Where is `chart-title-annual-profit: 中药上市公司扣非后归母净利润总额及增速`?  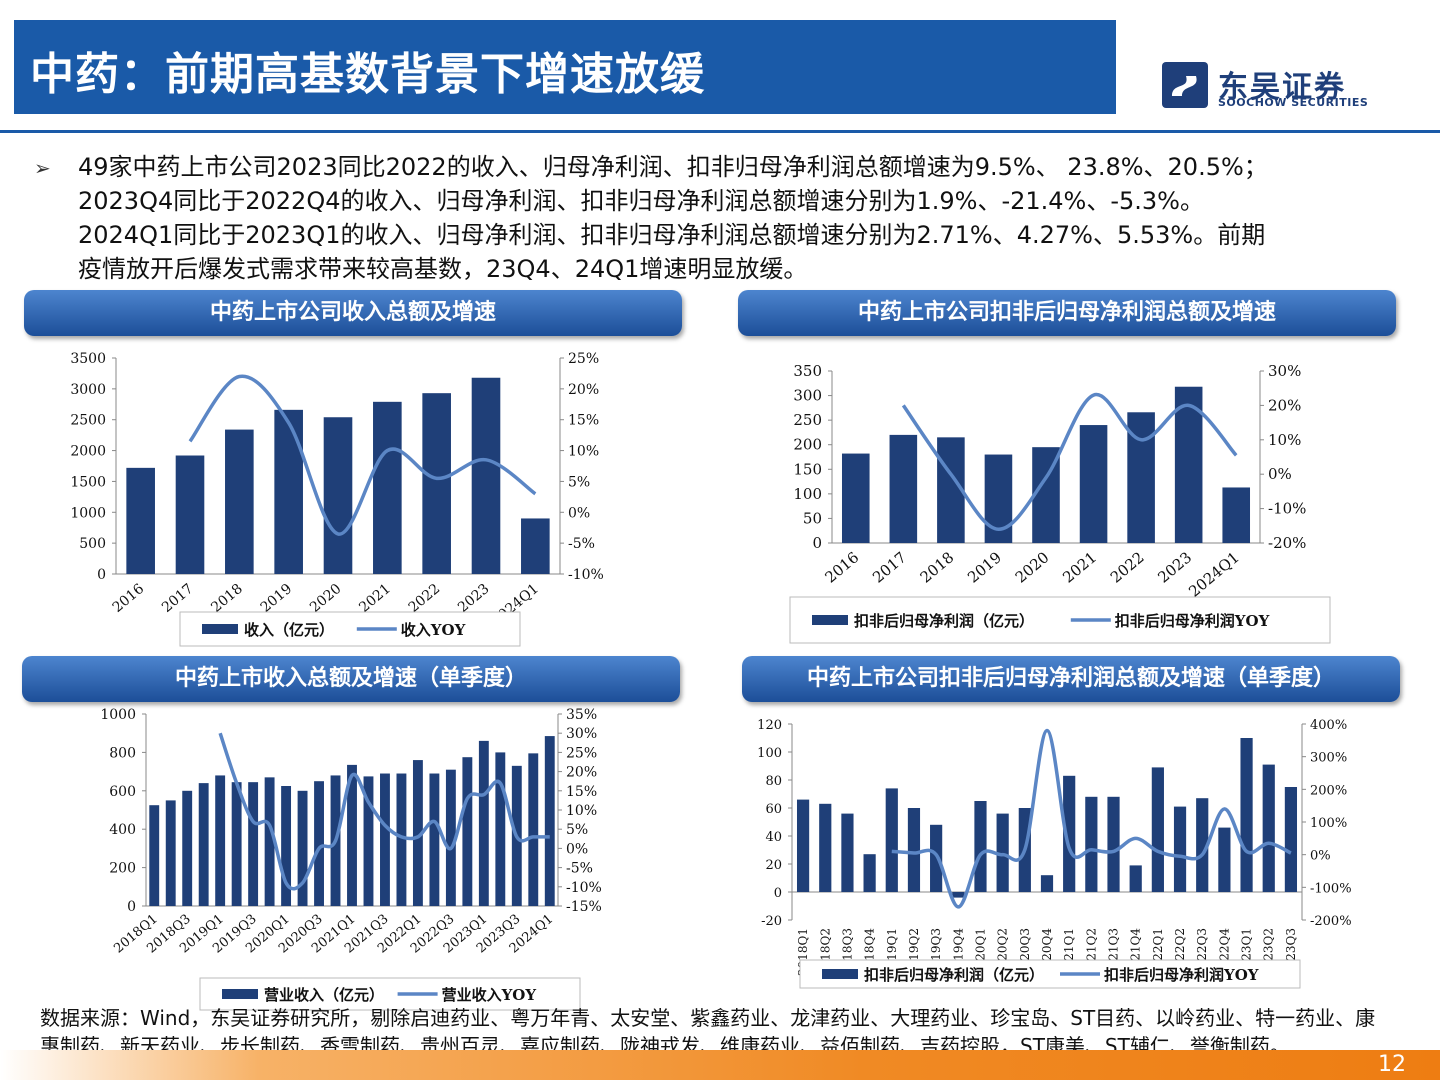 chart-title-annual-profit: 中药上市公司扣非后归母净利润总额及增速 is located at coordinates (1067, 313).